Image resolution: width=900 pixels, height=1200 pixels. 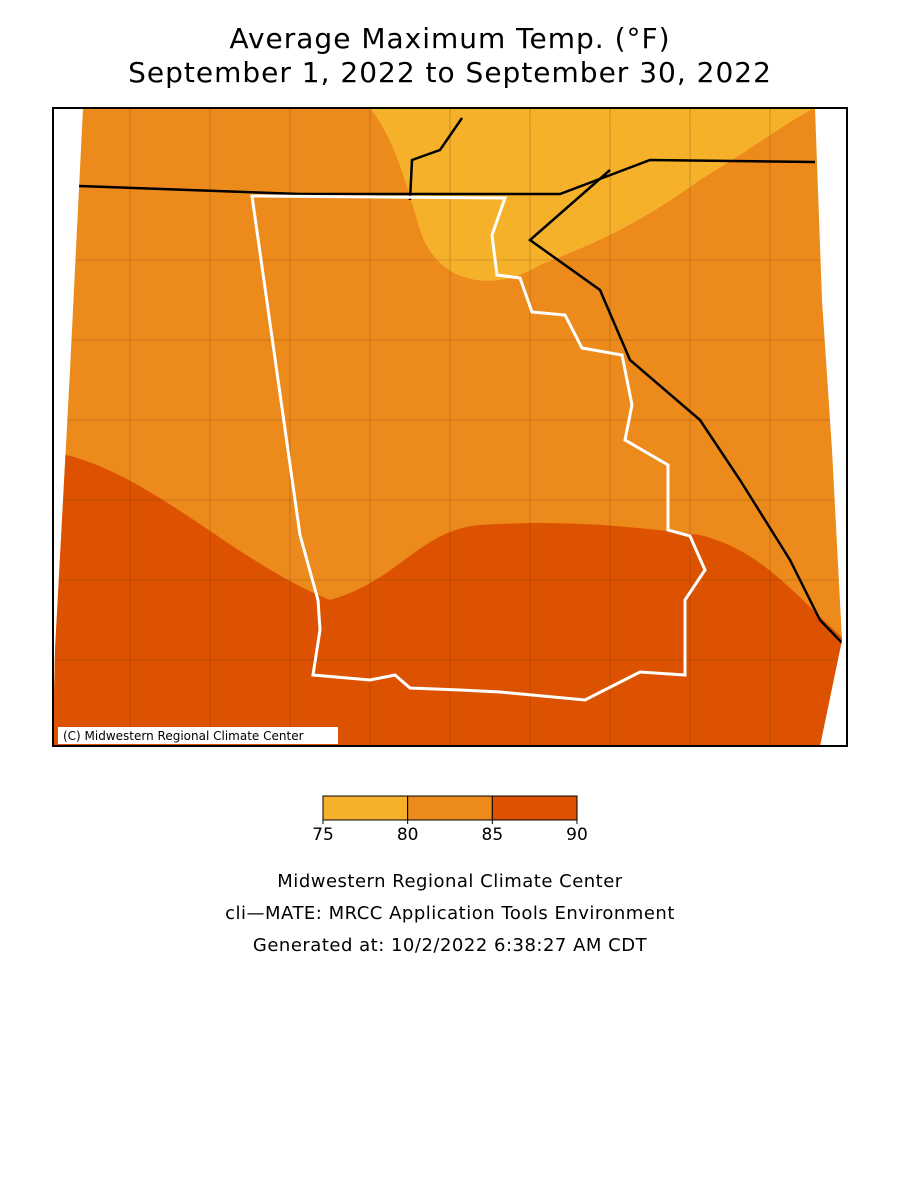 I want to click on footer-line: Generated at: 10/2/2022 6:38:27 AM CDT, so click(x=450, y=945).